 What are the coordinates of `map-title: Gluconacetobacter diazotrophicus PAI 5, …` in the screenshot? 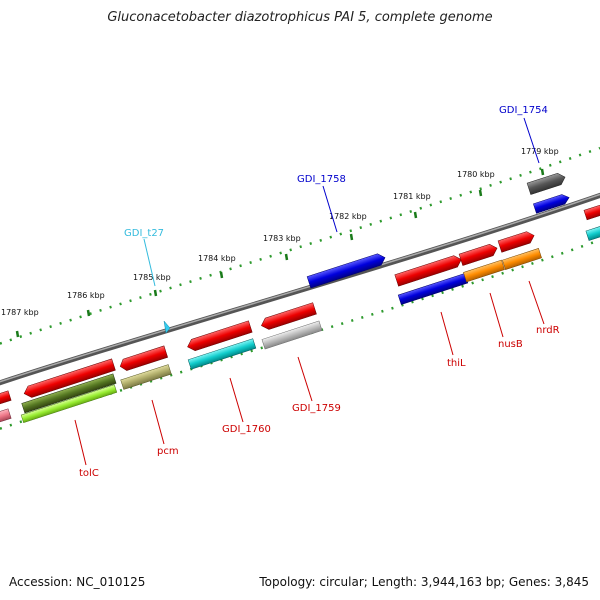 It's located at (300, 17).